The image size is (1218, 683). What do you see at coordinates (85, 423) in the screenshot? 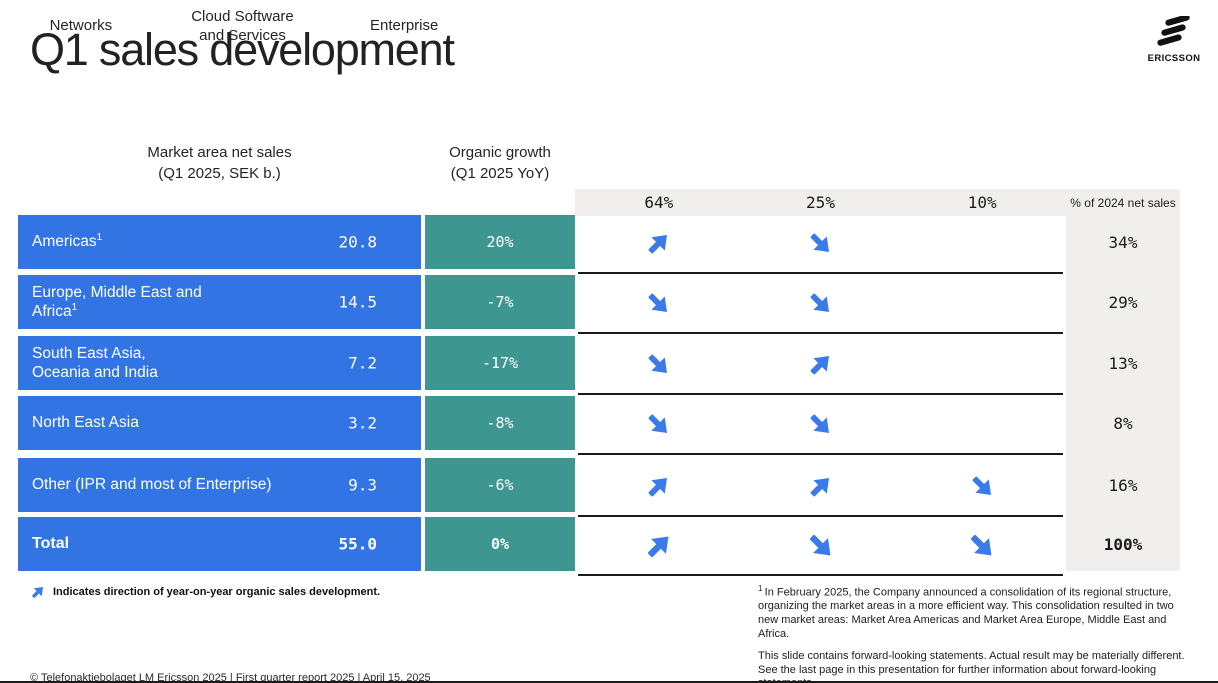
I see `market-area-name: North East Asia` at bounding box center [85, 423].